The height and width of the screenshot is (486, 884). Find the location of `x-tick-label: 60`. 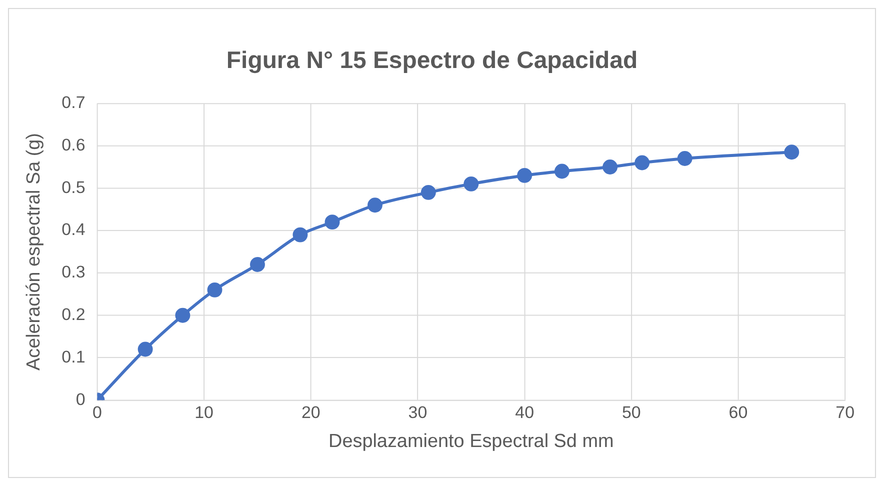

x-tick-label: 60 is located at coordinates (738, 412).